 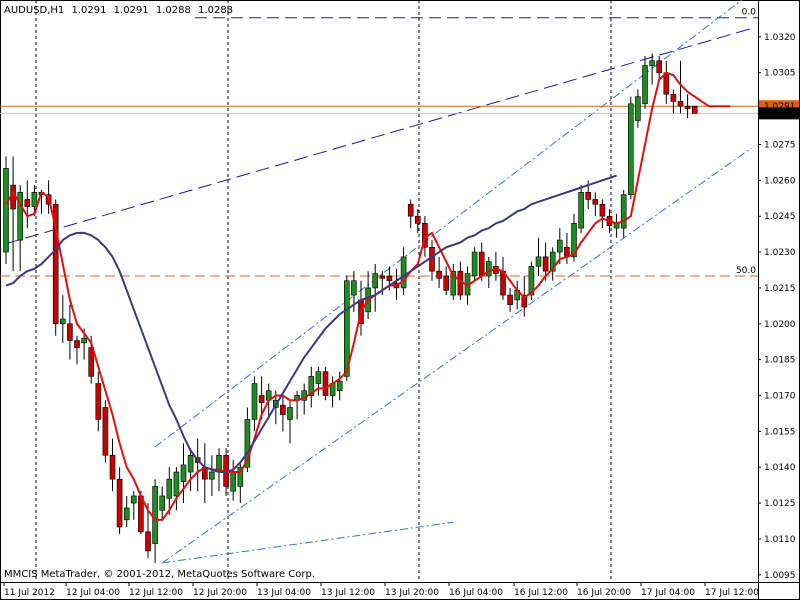 I want to click on x-tick-label: 13 Jul 04:00, so click(x=284, y=593).